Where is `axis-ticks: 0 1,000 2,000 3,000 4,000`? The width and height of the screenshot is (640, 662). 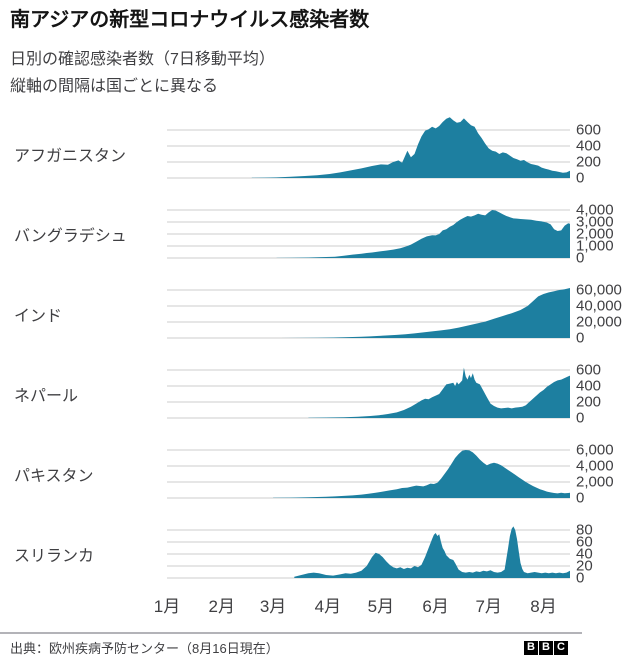
axis-ticks: 0 1,000 2,000 3,000 4,000 is located at coordinates (605, 230).